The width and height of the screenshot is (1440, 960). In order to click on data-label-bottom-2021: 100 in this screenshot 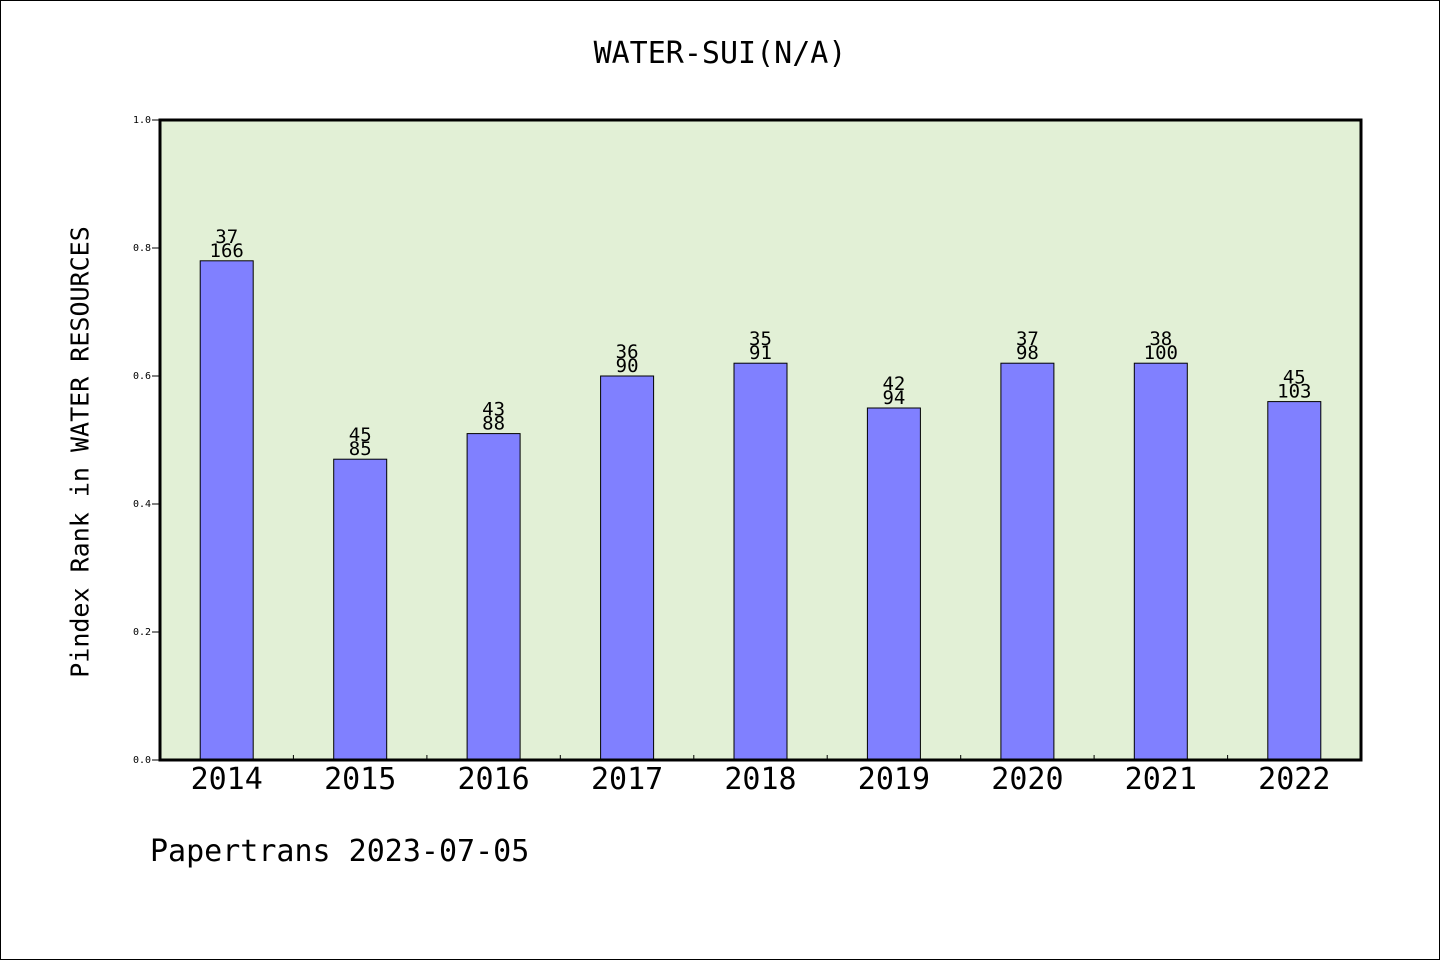, I will do `click(1161, 353)`.